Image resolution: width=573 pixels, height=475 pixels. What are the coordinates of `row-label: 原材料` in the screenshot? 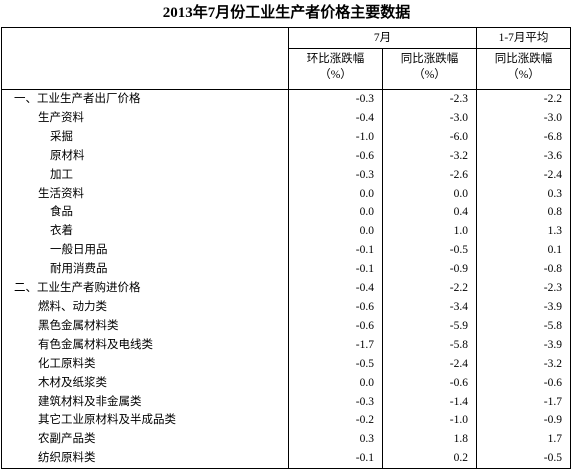 It's located at (145, 156).